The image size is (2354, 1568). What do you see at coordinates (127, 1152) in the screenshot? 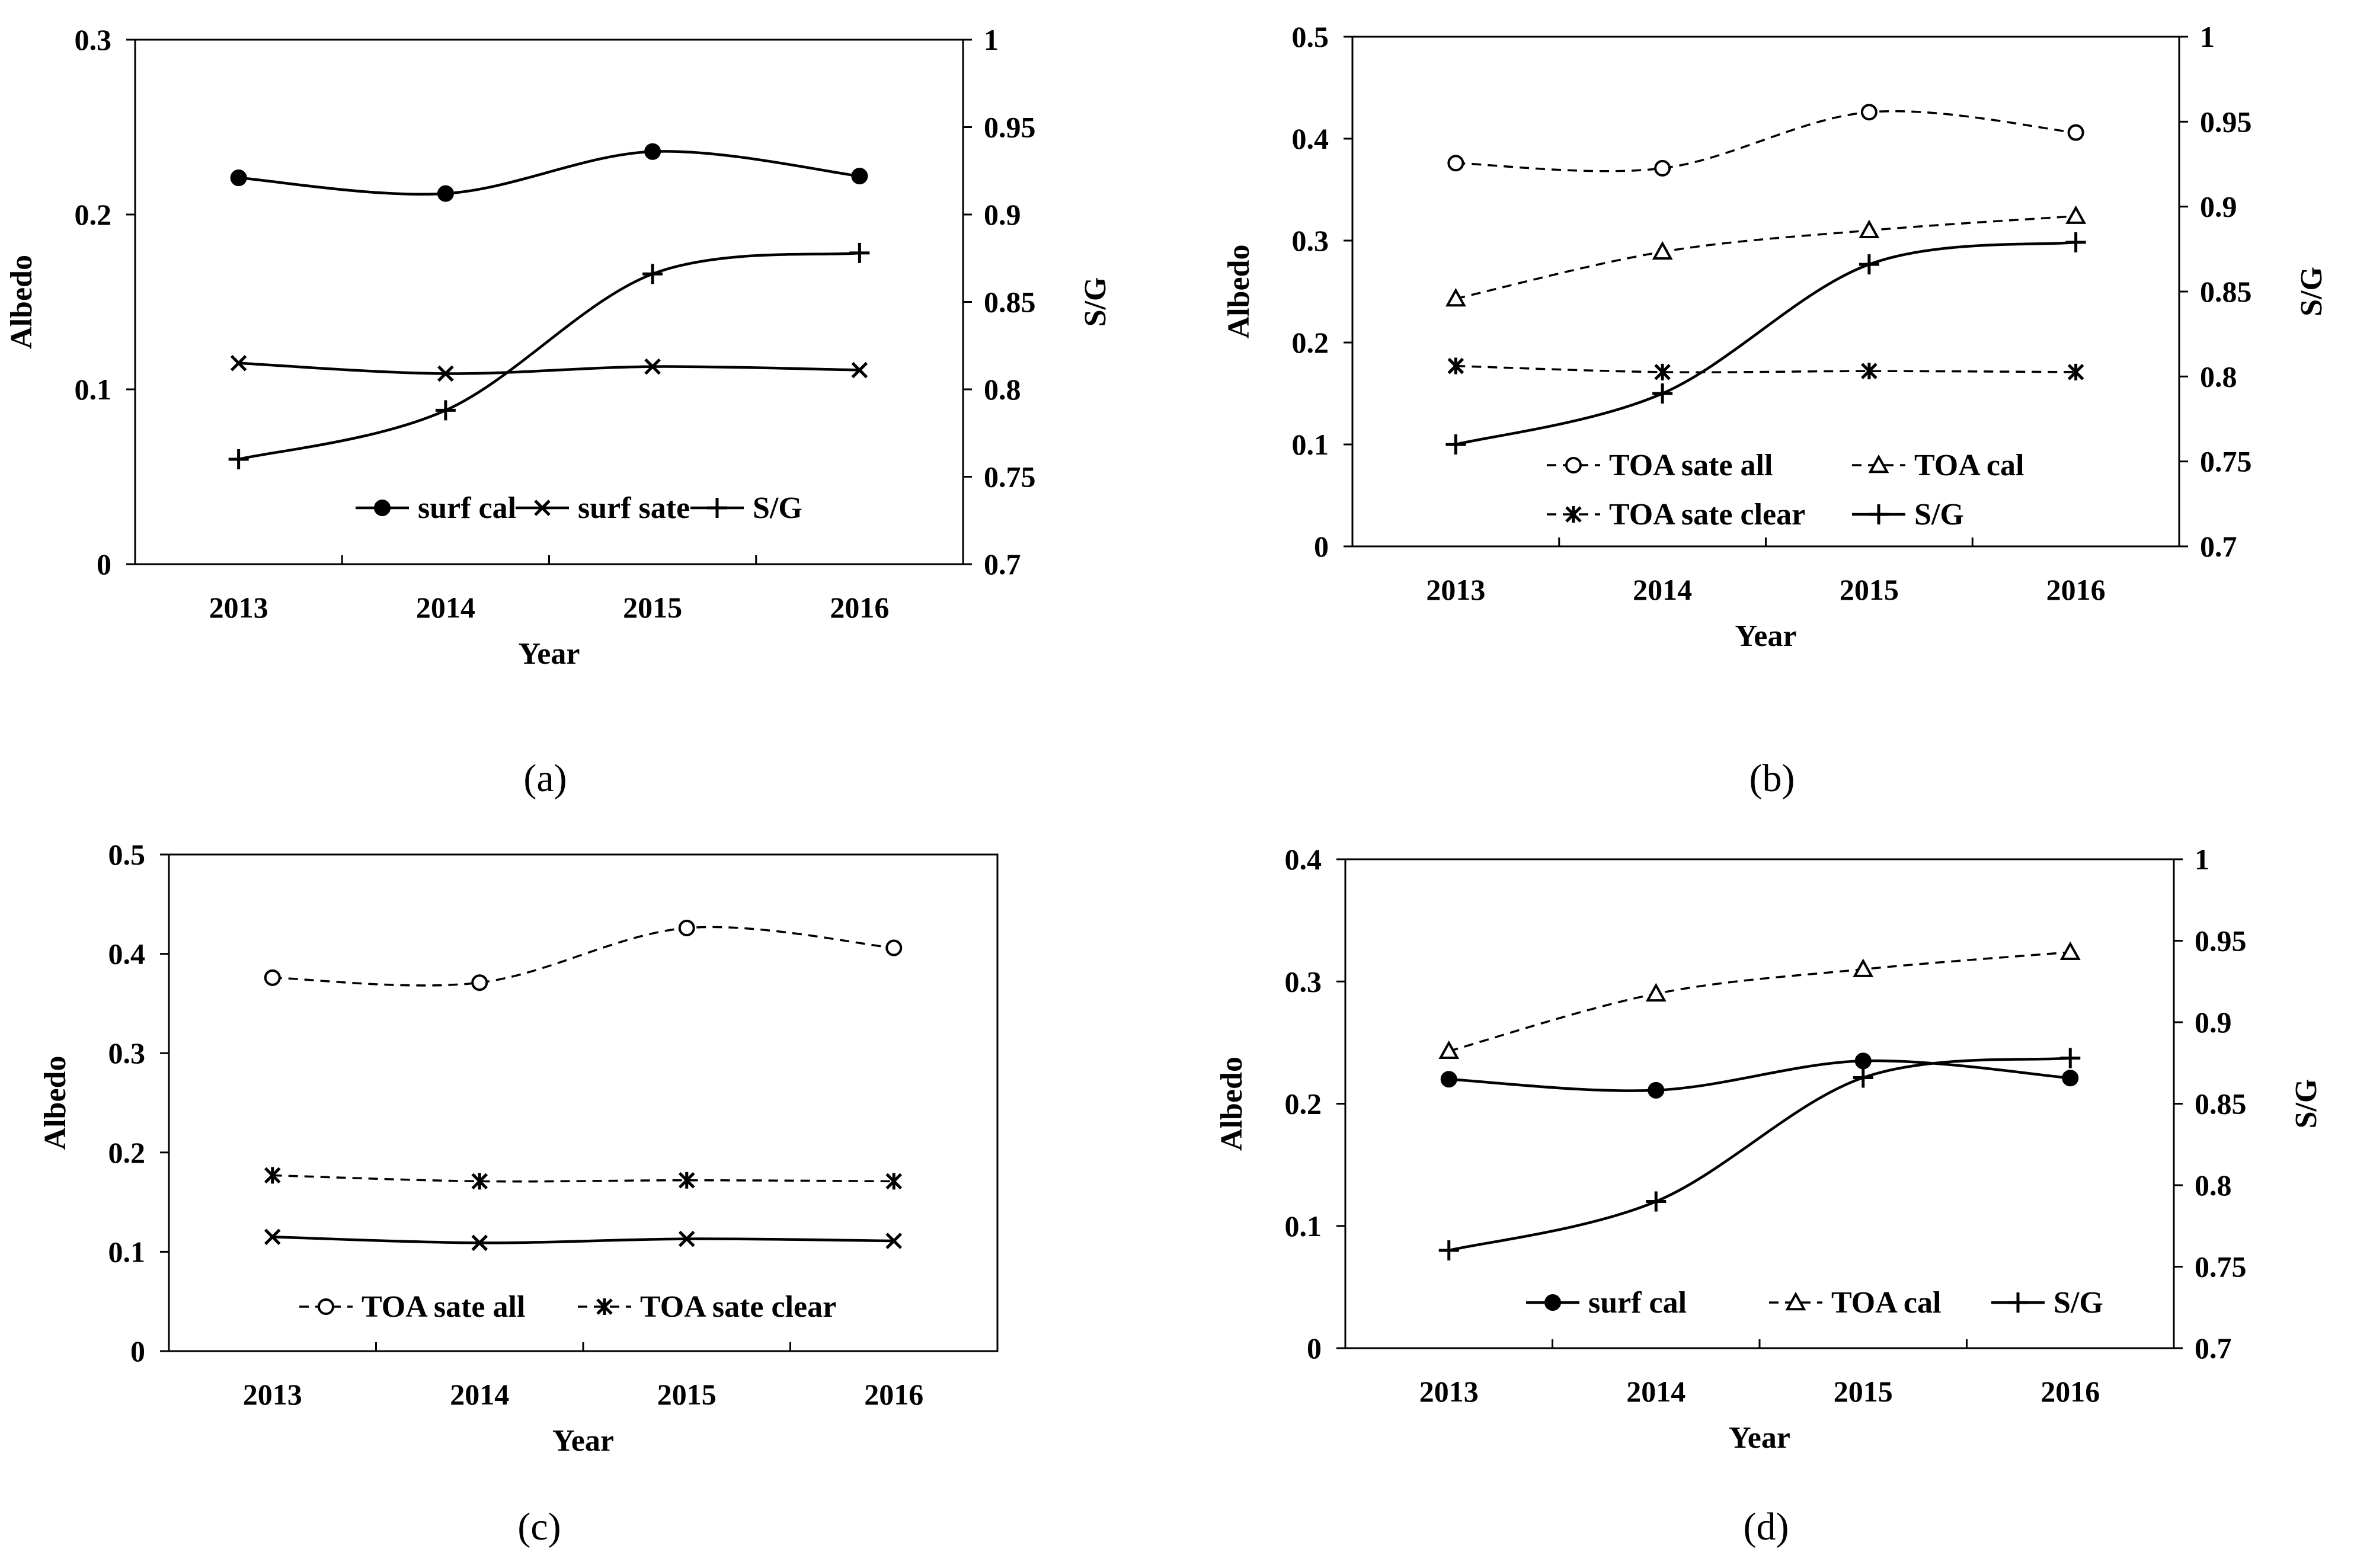
I see `y-tick-label: 0.2` at bounding box center [127, 1152].